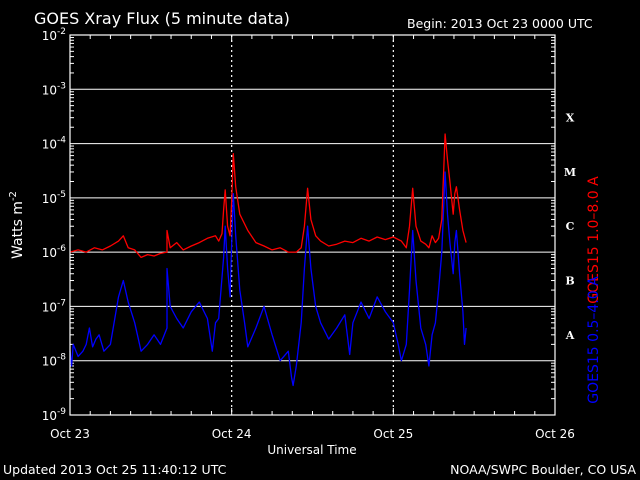  Describe the element at coordinates (393, 434) in the screenshot. I see `x-tick-label: Oct 25` at that location.